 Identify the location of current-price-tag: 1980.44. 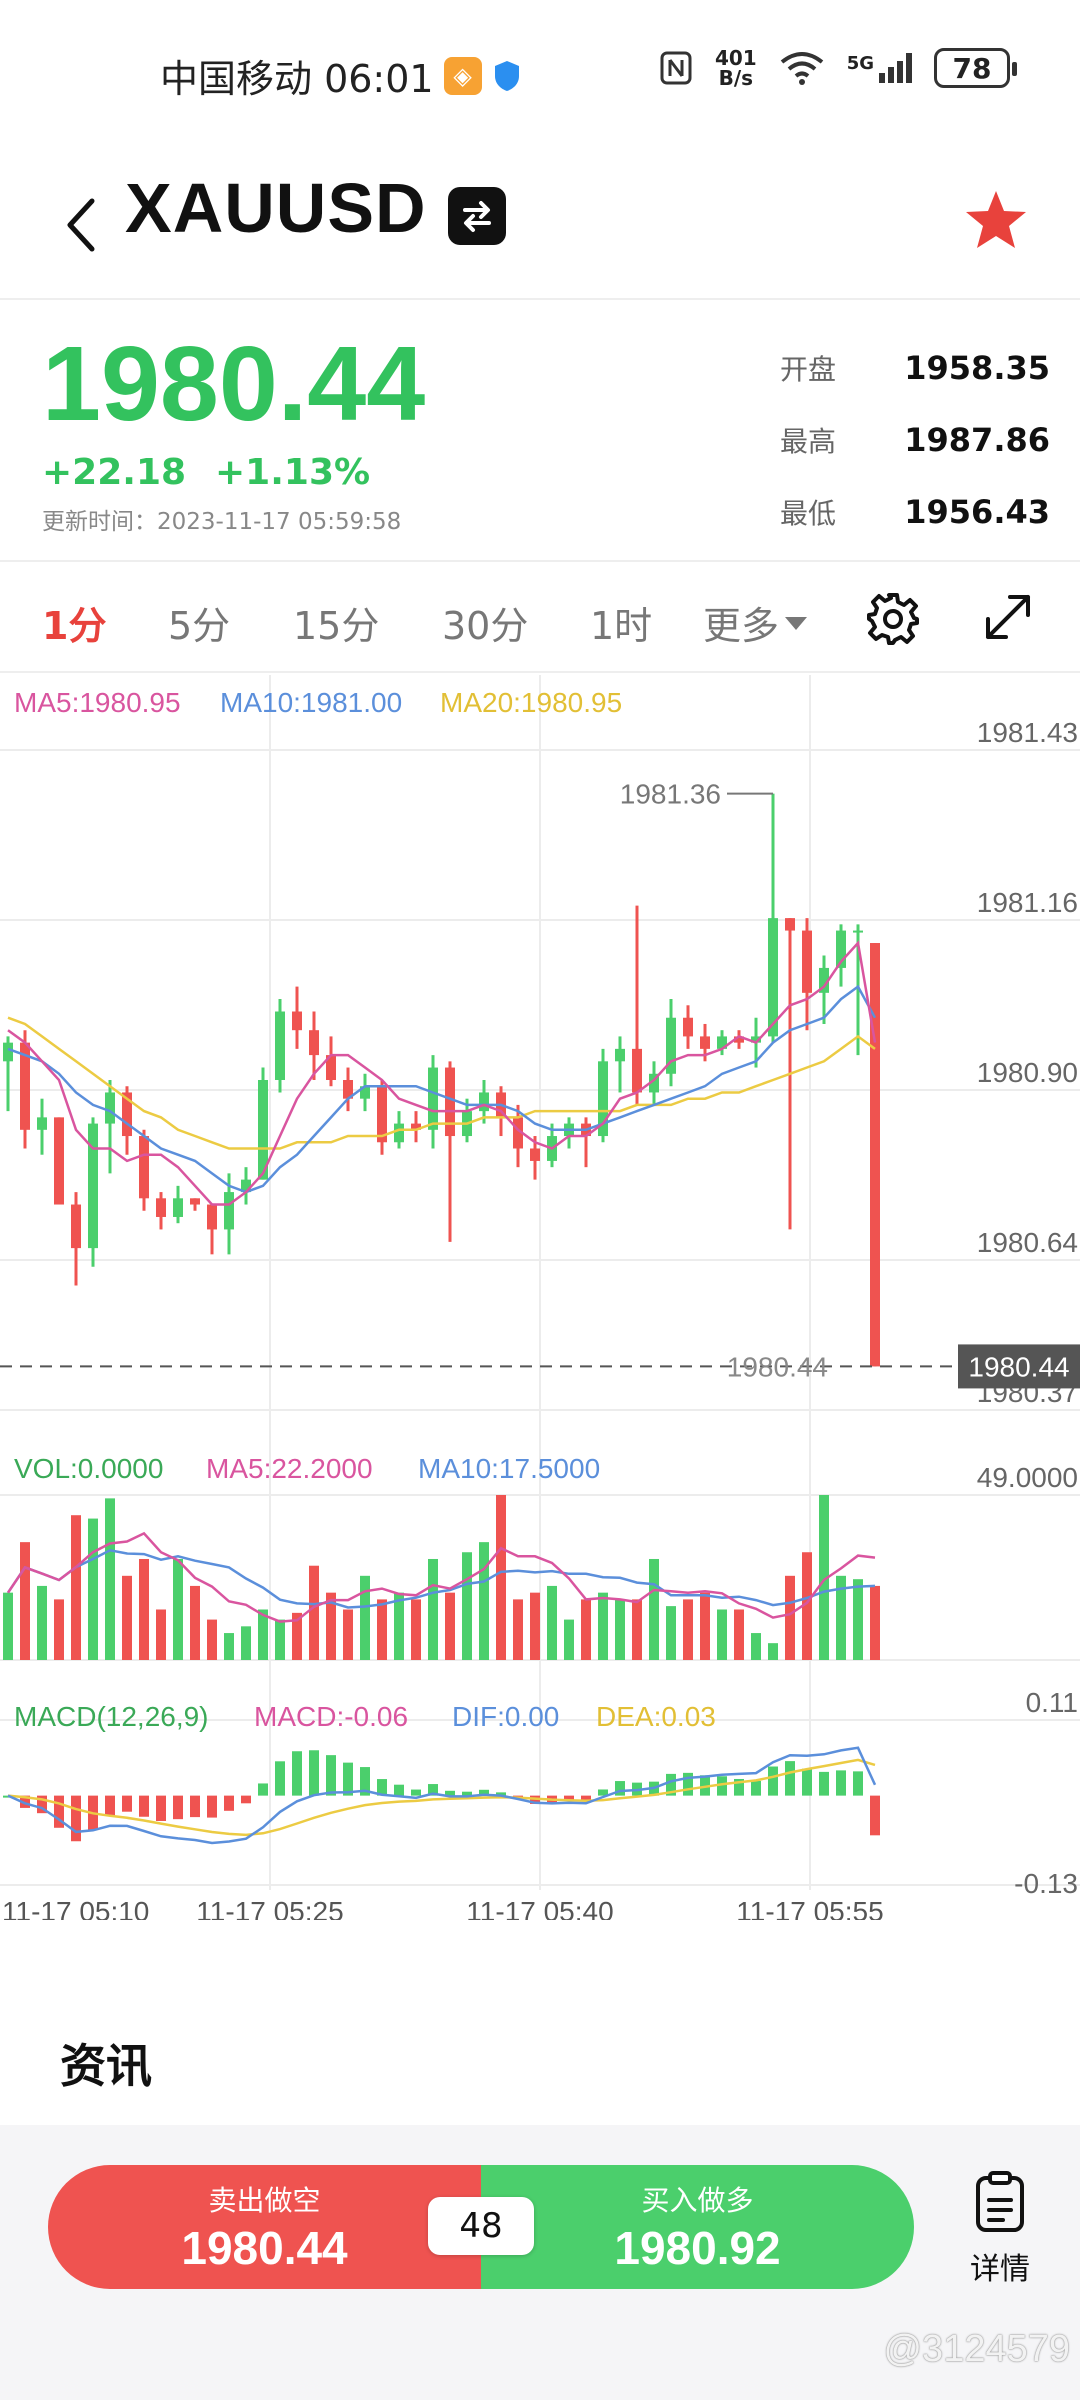
(1018, 1366).